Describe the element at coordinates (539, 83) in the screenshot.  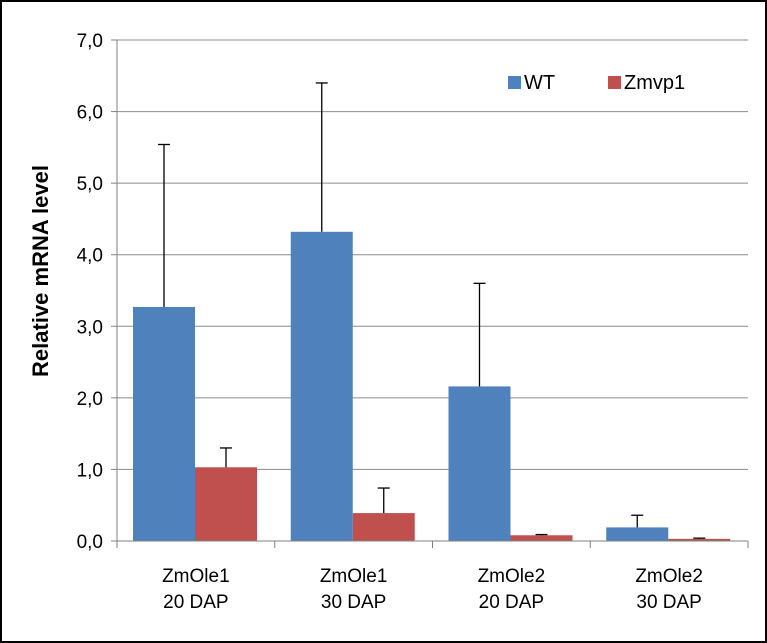
I see `legend-label-wt: WT` at that location.